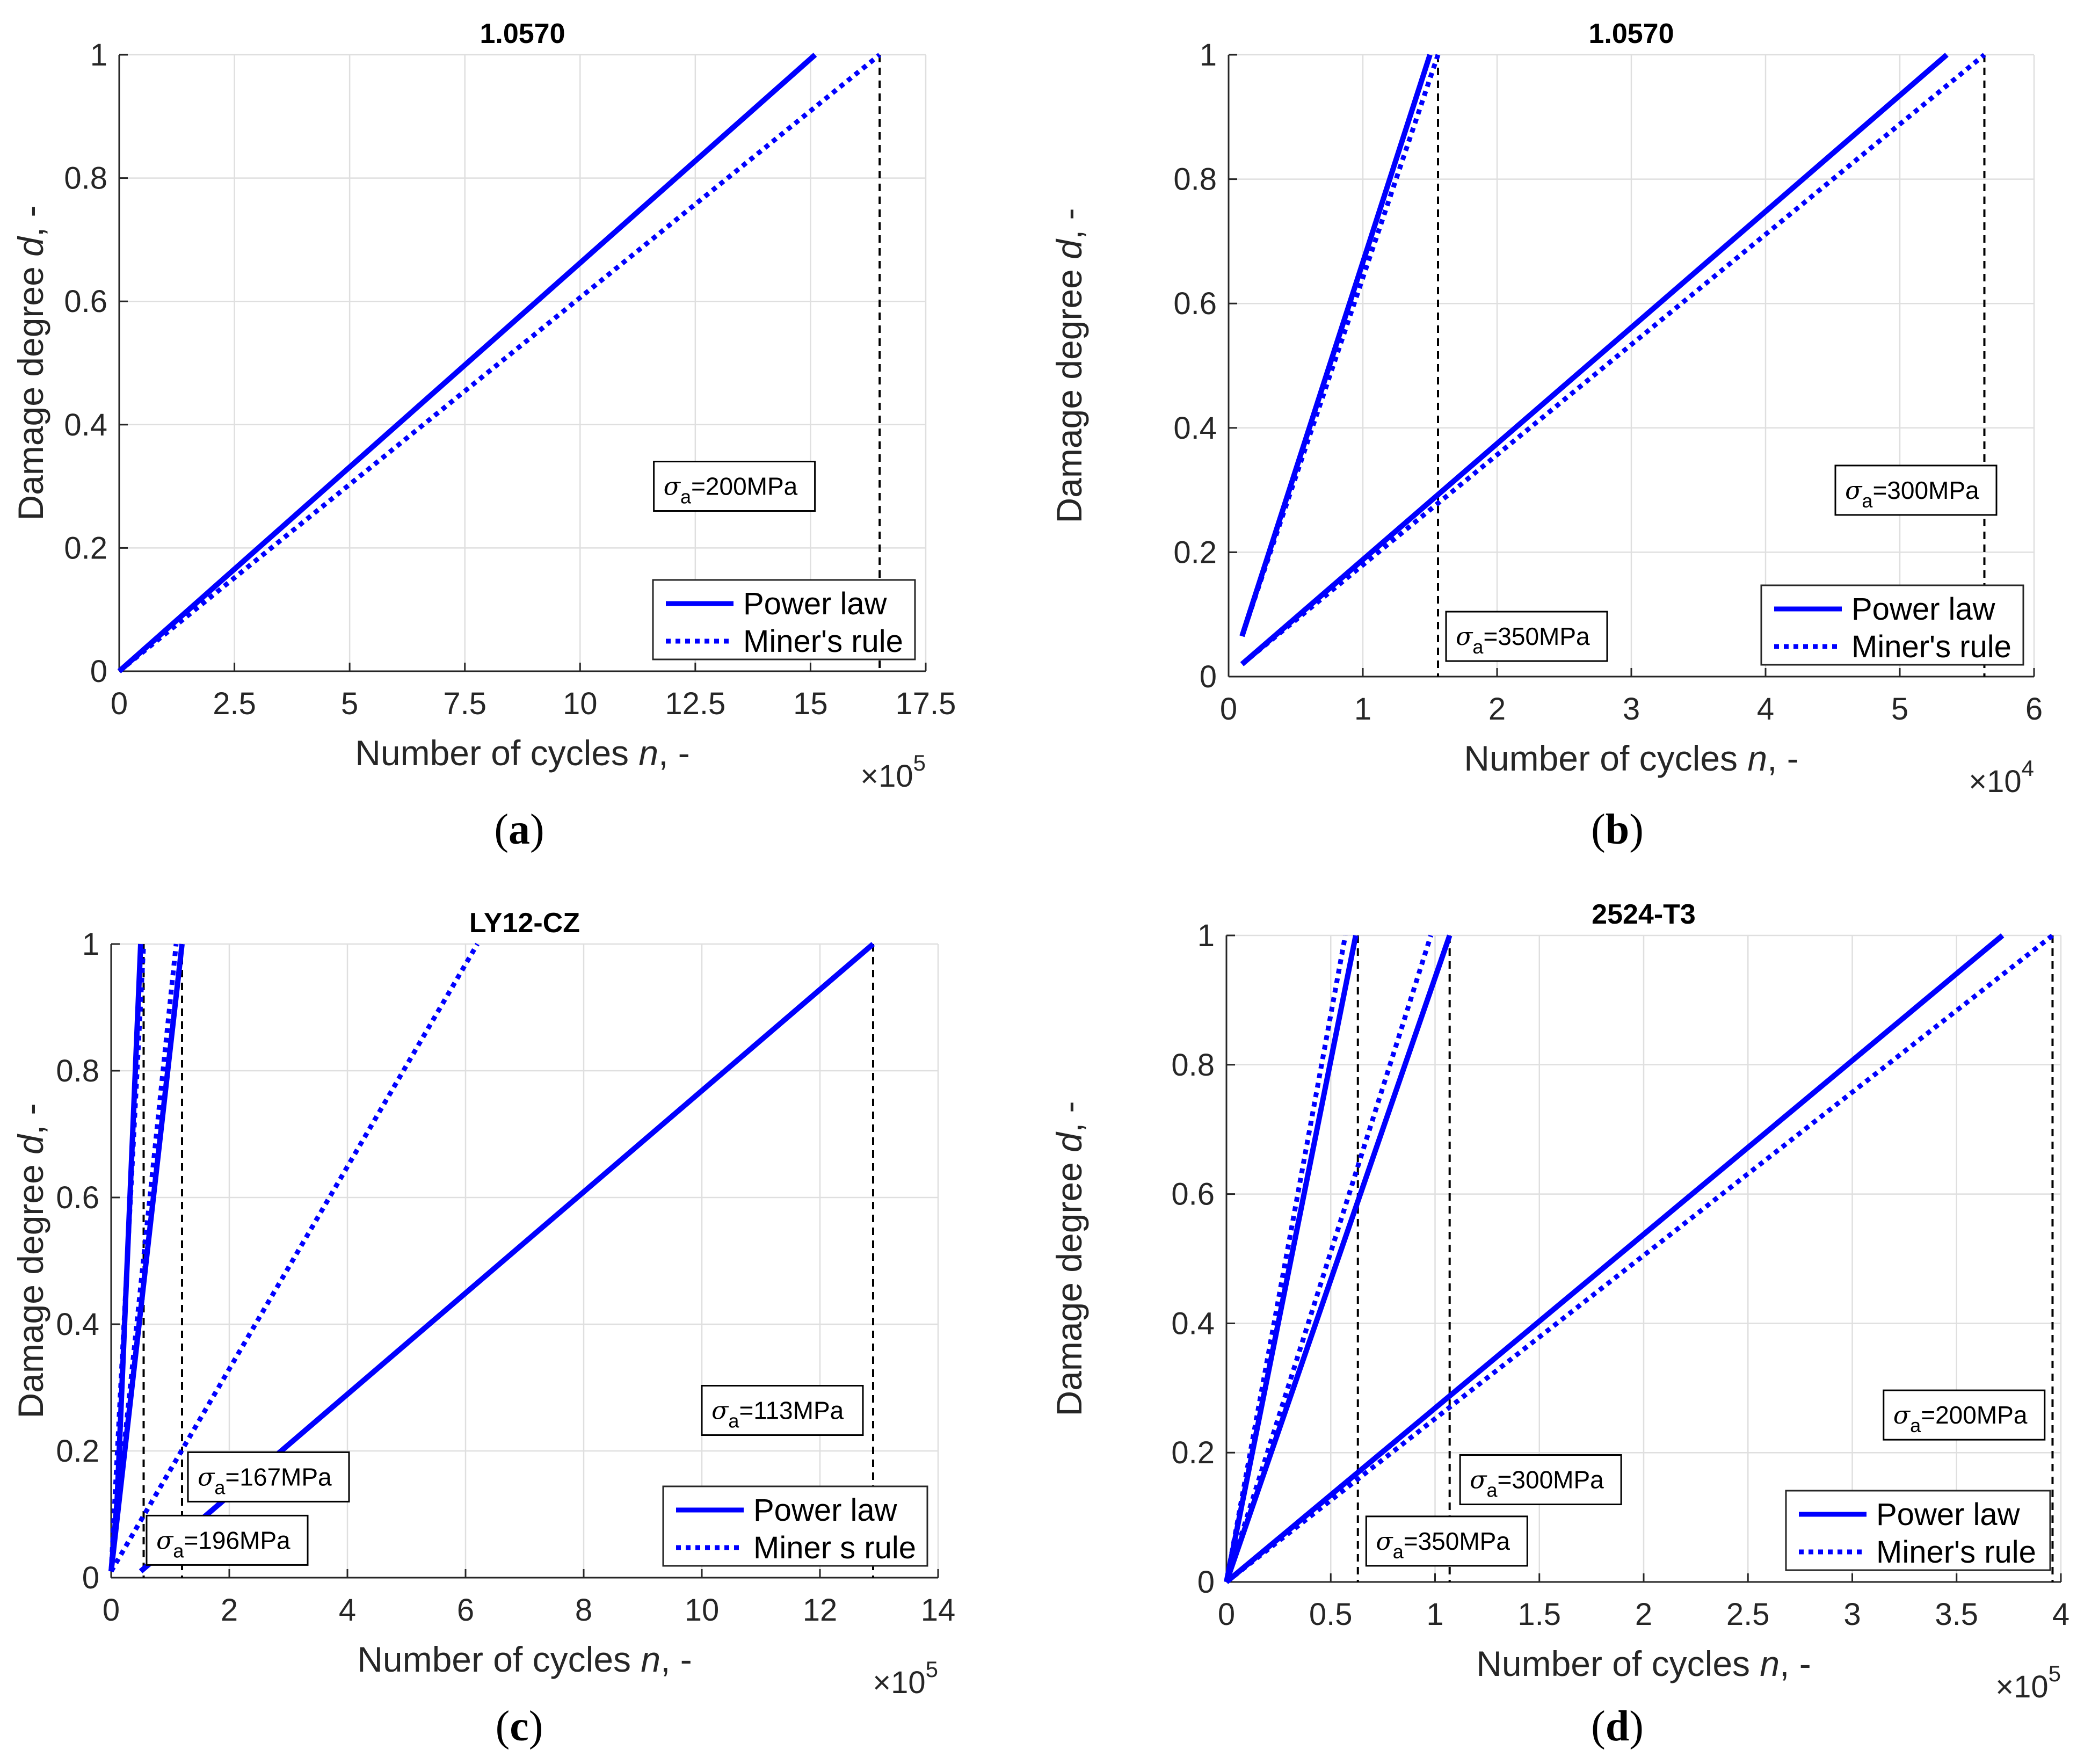 The height and width of the screenshot is (1764, 2077). What do you see at coordinates (939, 1611) in the screenshot?
I see `x-tick-label: 14` at bounding box center [939, 1611].